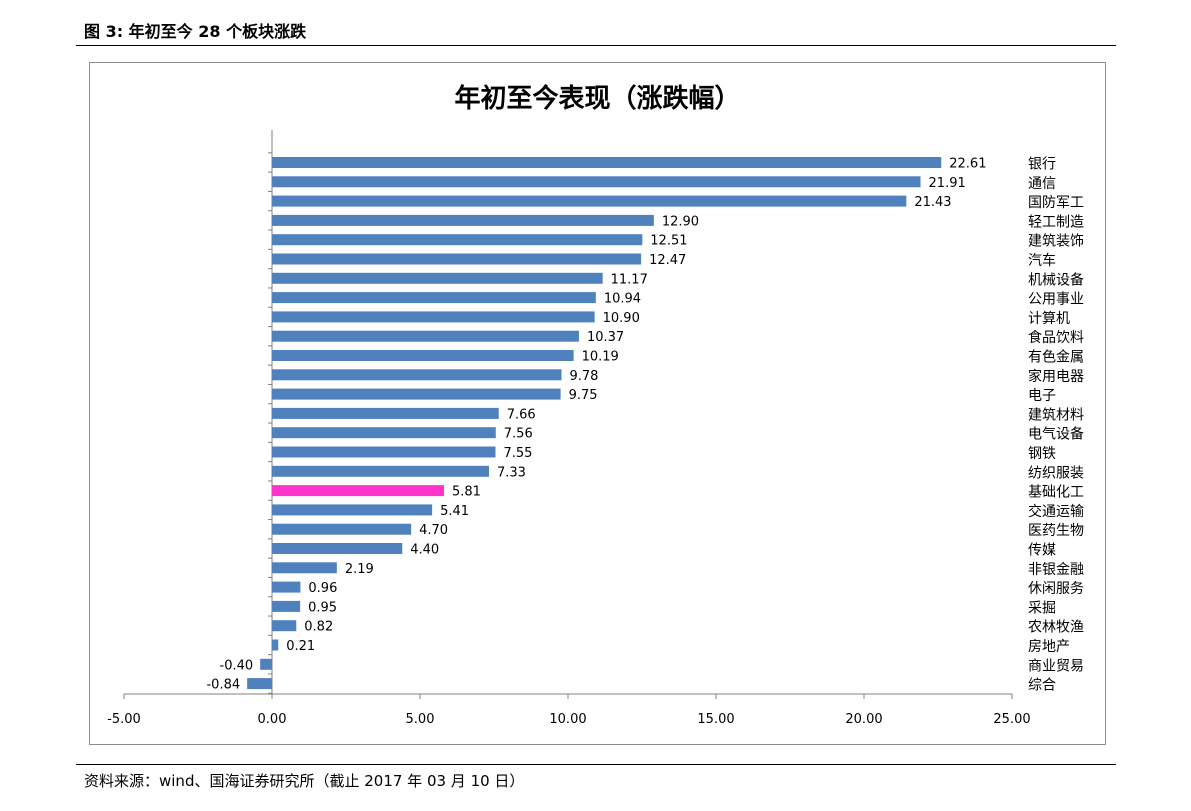  What do you see at coordinates (521, 414) in the screenshot?
I see `data-label: 7.66` at bounding box center [521, 414].